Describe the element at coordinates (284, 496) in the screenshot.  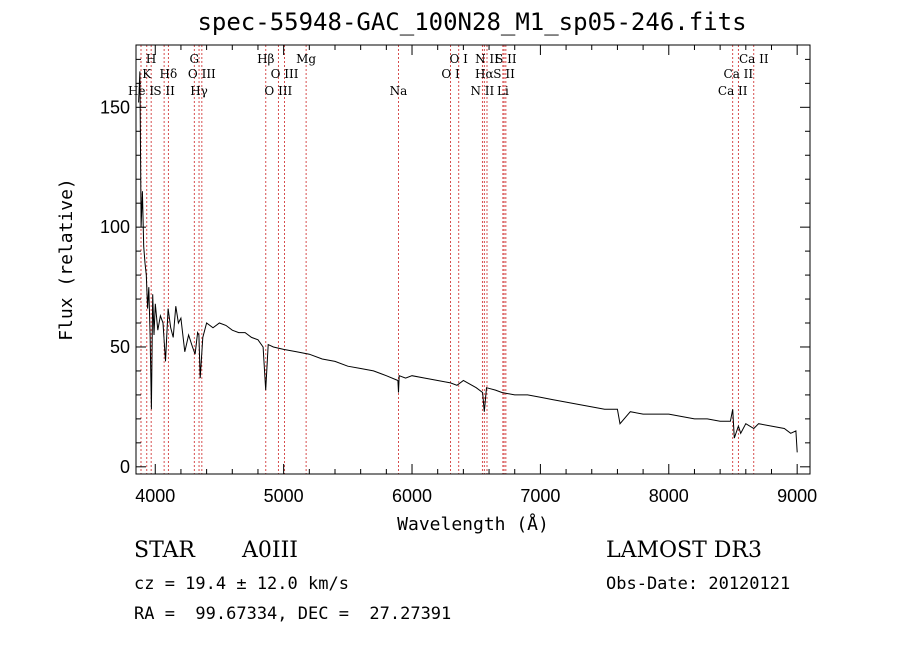
I see `x-tick-label: 5000` at that location.